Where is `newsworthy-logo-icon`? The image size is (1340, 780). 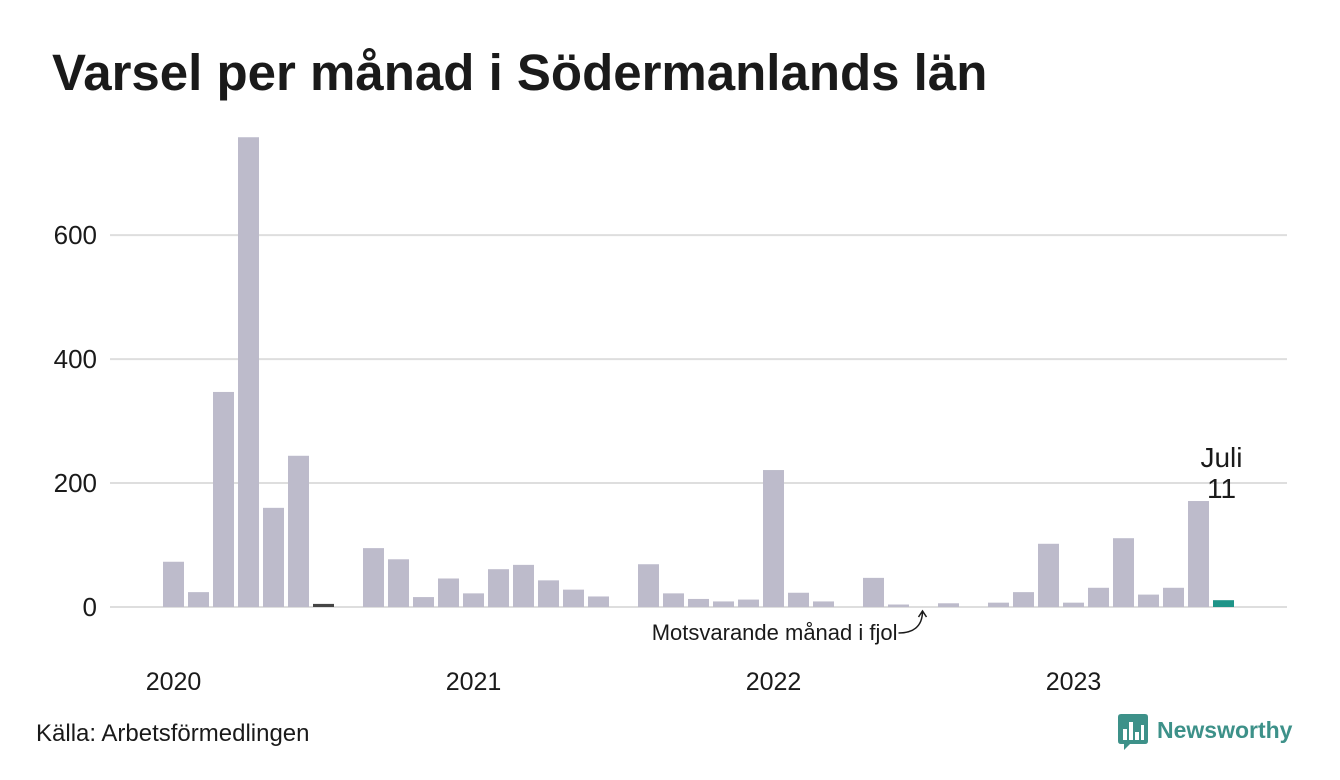
newsworthy-logo-icon is located at coordinates (1133, 732).